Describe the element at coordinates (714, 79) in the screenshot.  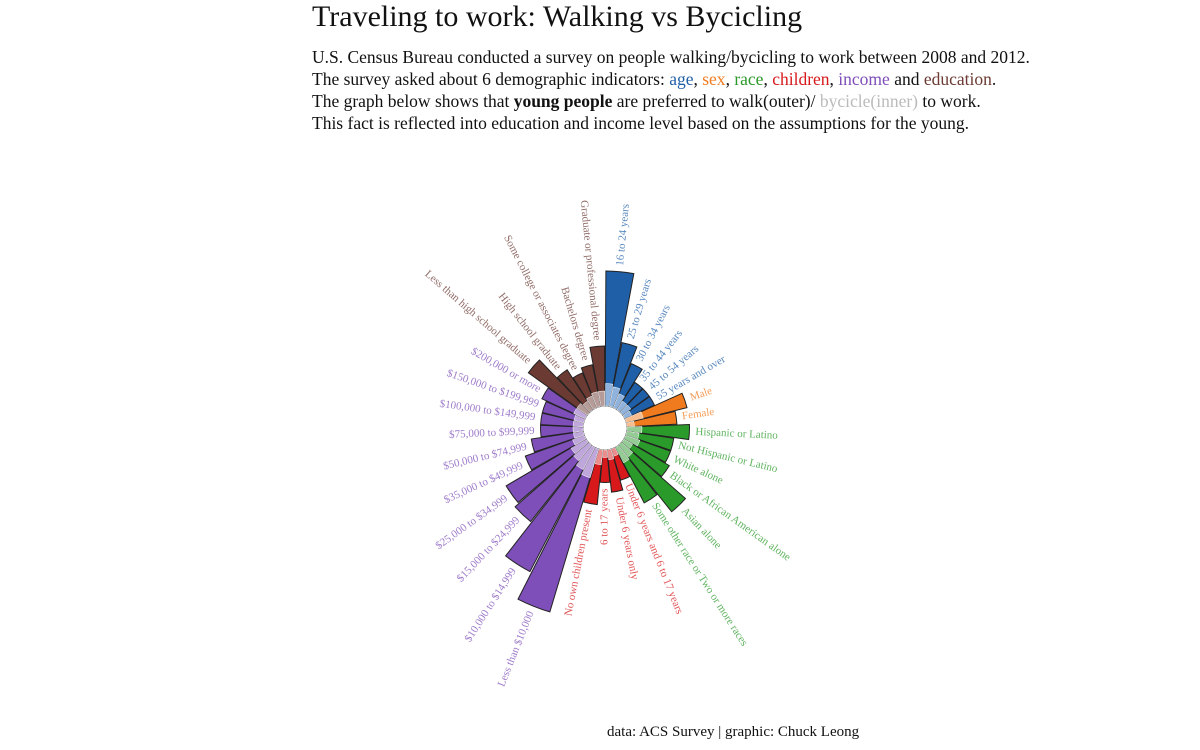
I see `group-word: sex` at that location.